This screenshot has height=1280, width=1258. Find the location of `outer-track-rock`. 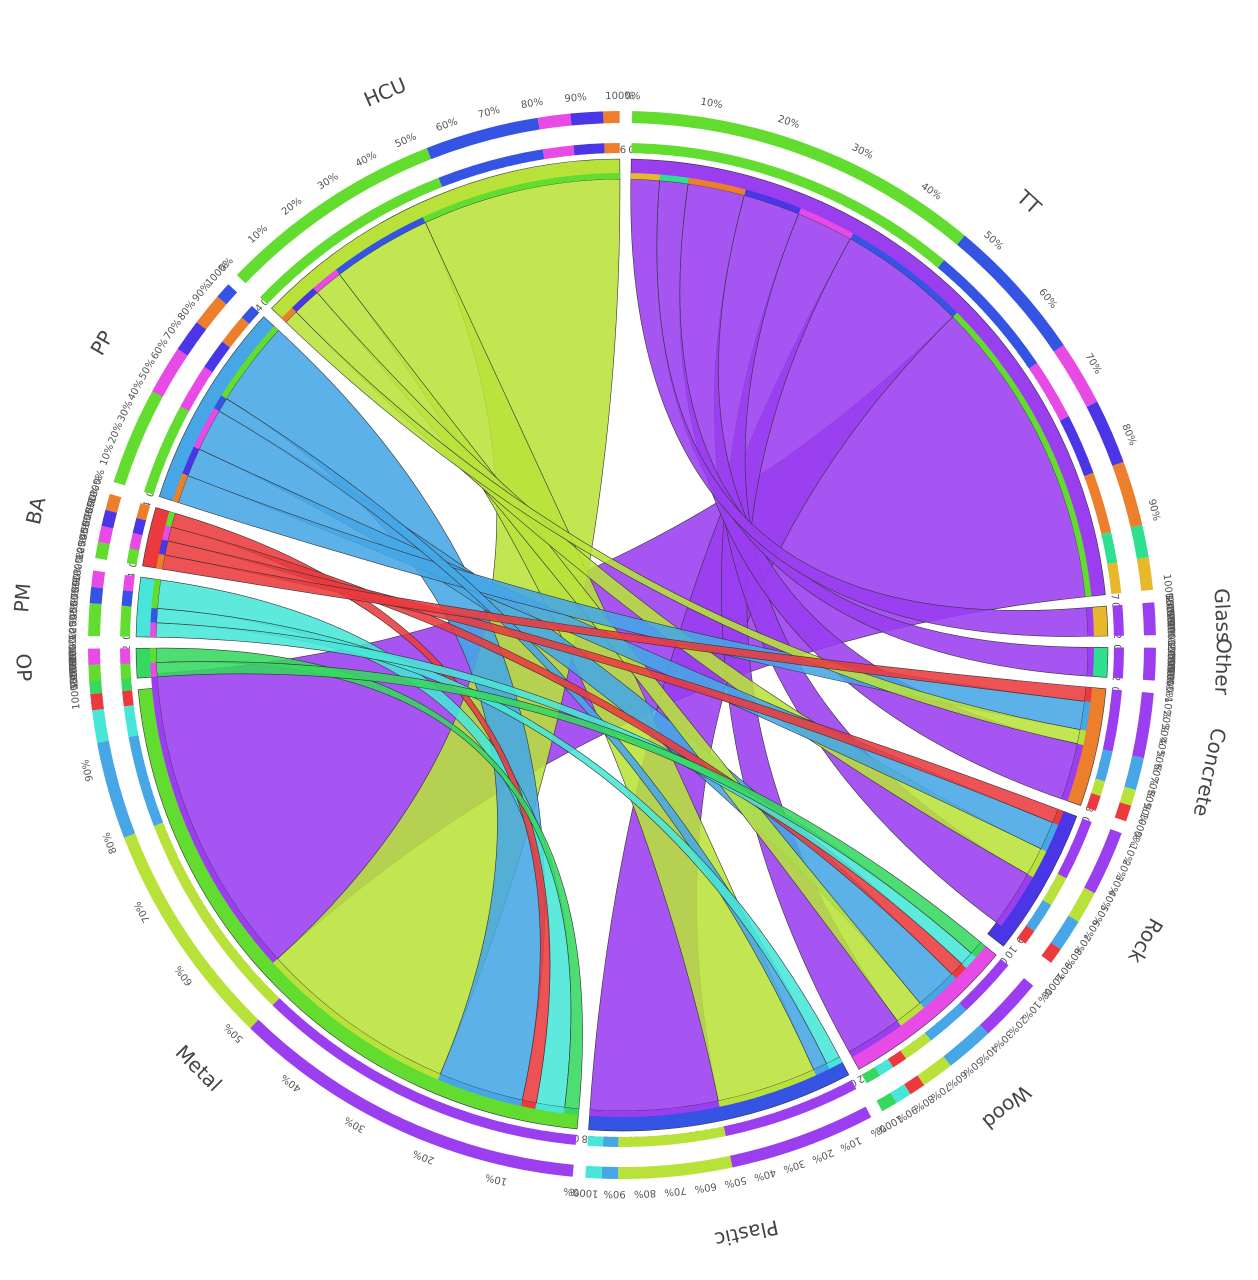

outer-track-rock is located at coordinates (1103, 861).